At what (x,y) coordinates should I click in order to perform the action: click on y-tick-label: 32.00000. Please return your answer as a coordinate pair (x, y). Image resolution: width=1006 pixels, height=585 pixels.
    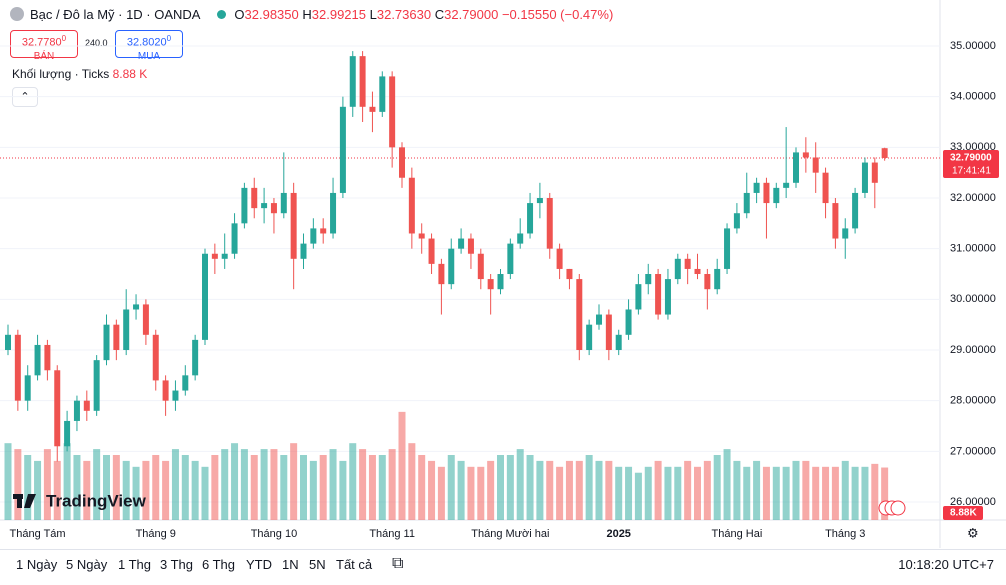
    Looking at the image, I should click on (973, 198).